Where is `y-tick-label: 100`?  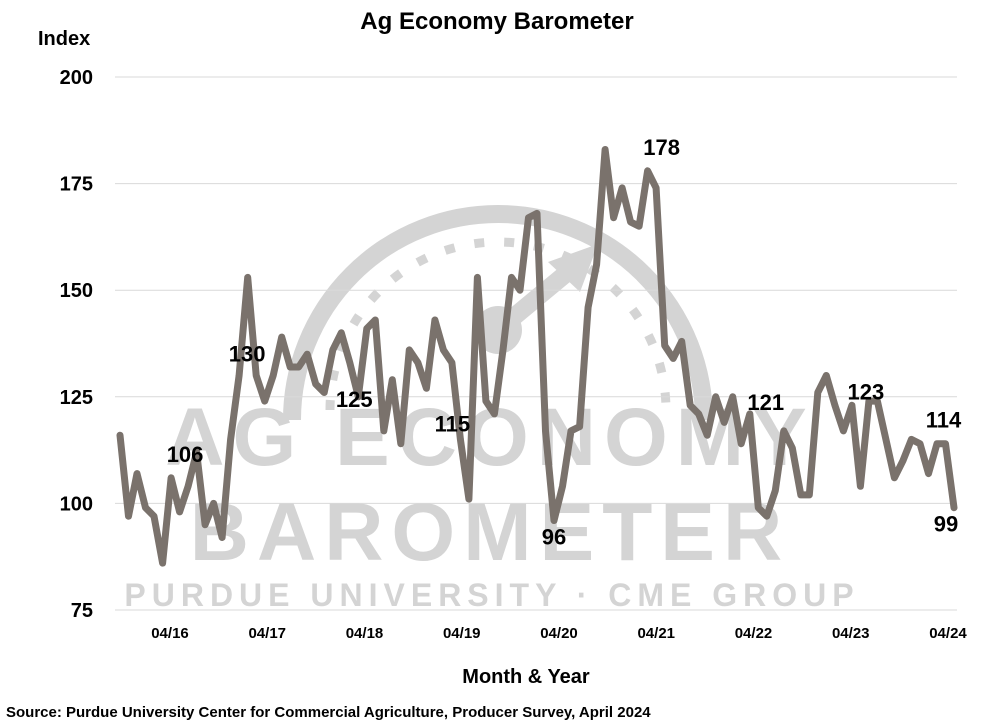
y-tick-label: 100 is located at coordinates (76, 504).